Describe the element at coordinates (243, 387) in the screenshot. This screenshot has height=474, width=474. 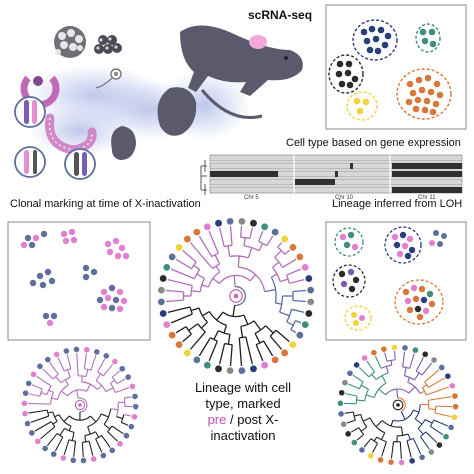
I see `summary-line-1: Lineage with cell` at that location.